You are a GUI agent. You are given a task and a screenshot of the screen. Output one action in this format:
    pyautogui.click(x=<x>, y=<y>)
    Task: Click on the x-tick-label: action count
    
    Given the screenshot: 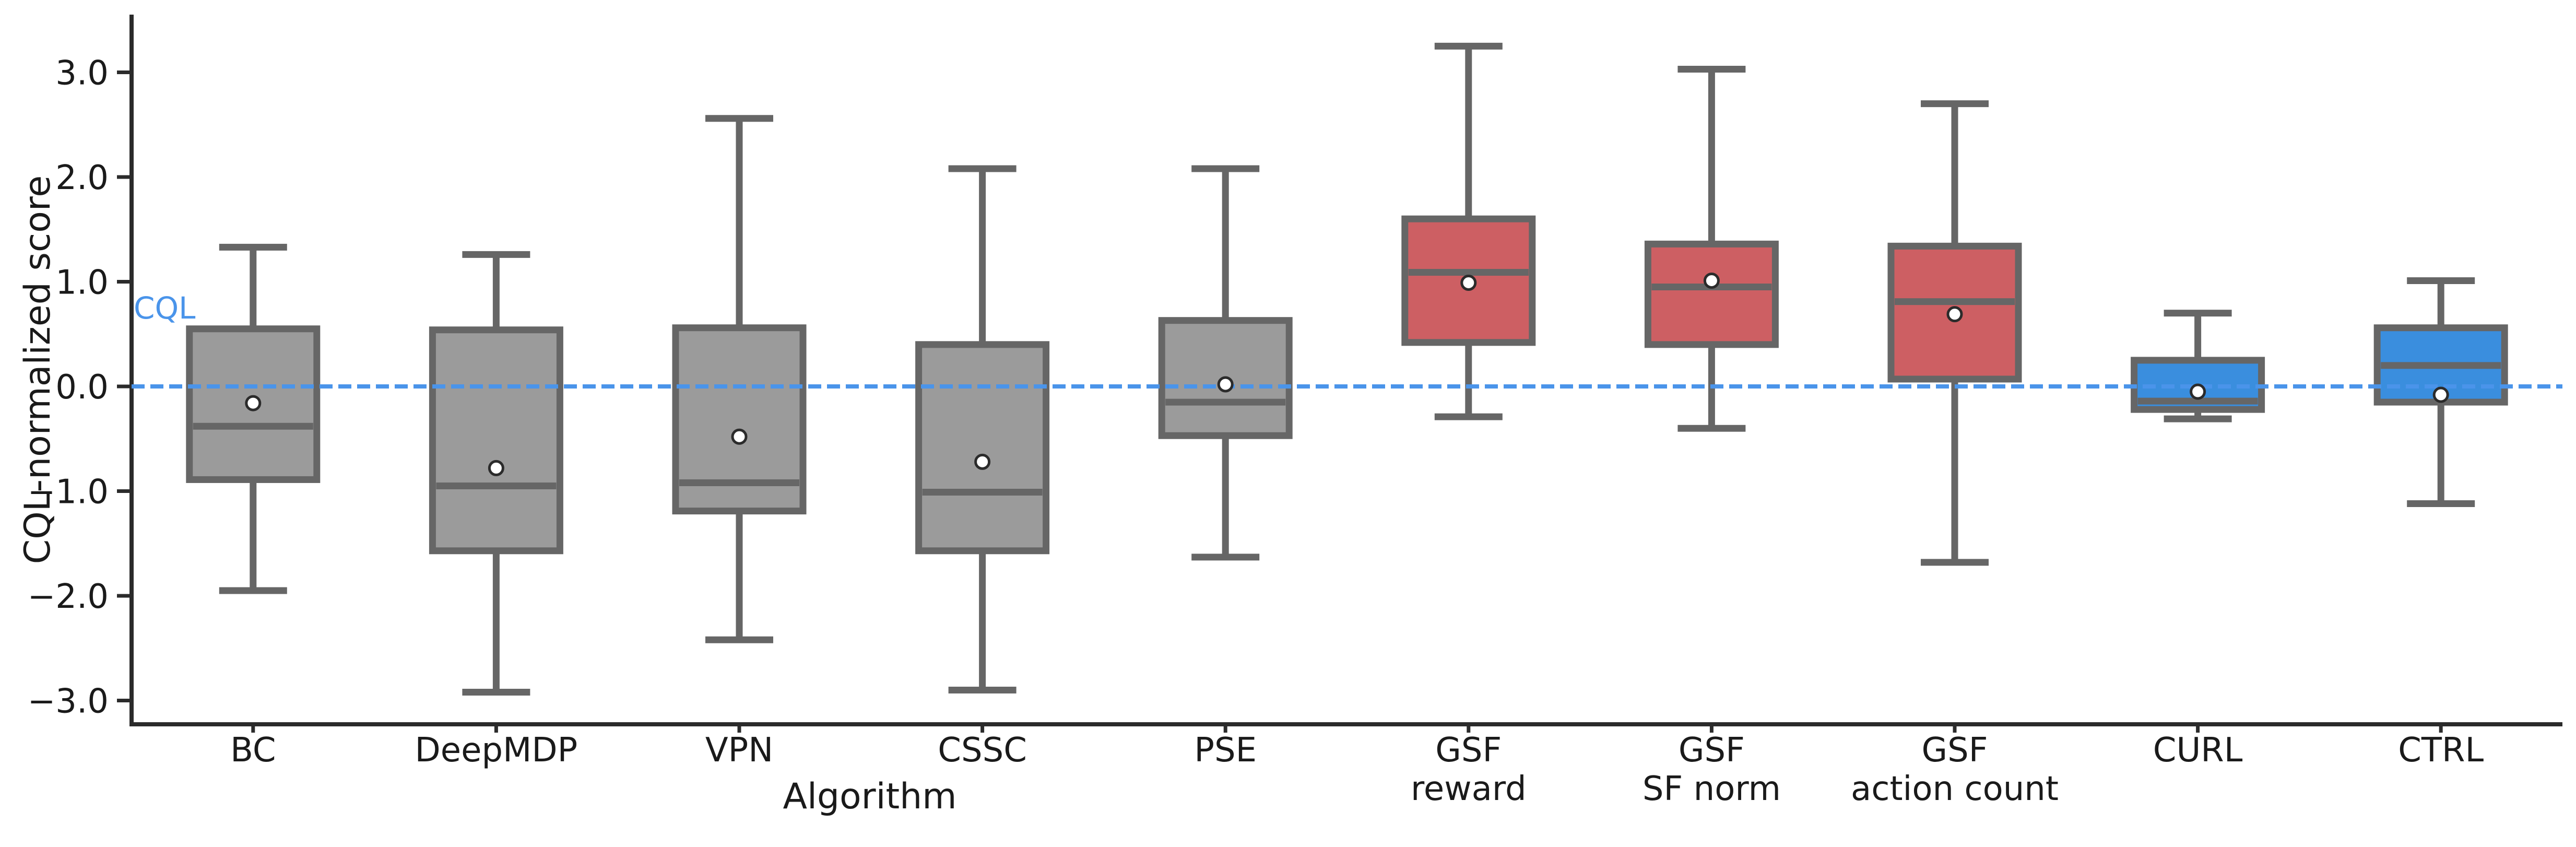 What is the action you would take?
    pyautogui.click(x=1955, y=789)
    